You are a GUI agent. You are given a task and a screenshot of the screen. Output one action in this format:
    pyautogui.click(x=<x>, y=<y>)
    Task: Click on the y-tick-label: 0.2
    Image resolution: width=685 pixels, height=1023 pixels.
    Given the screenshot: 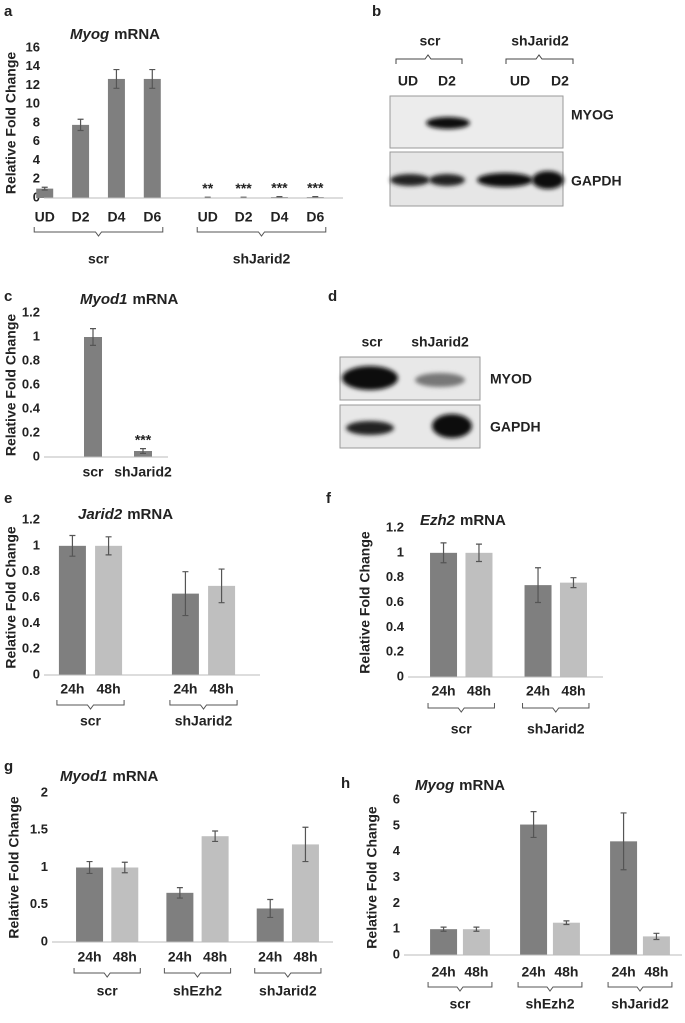 What is the action you would take?
    pyautogui.click(x=31, y=431)
    